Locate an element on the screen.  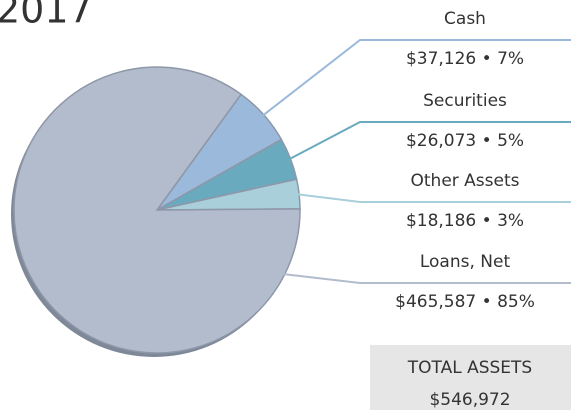
legend-label: Securities is located at coordinates (465, 101).